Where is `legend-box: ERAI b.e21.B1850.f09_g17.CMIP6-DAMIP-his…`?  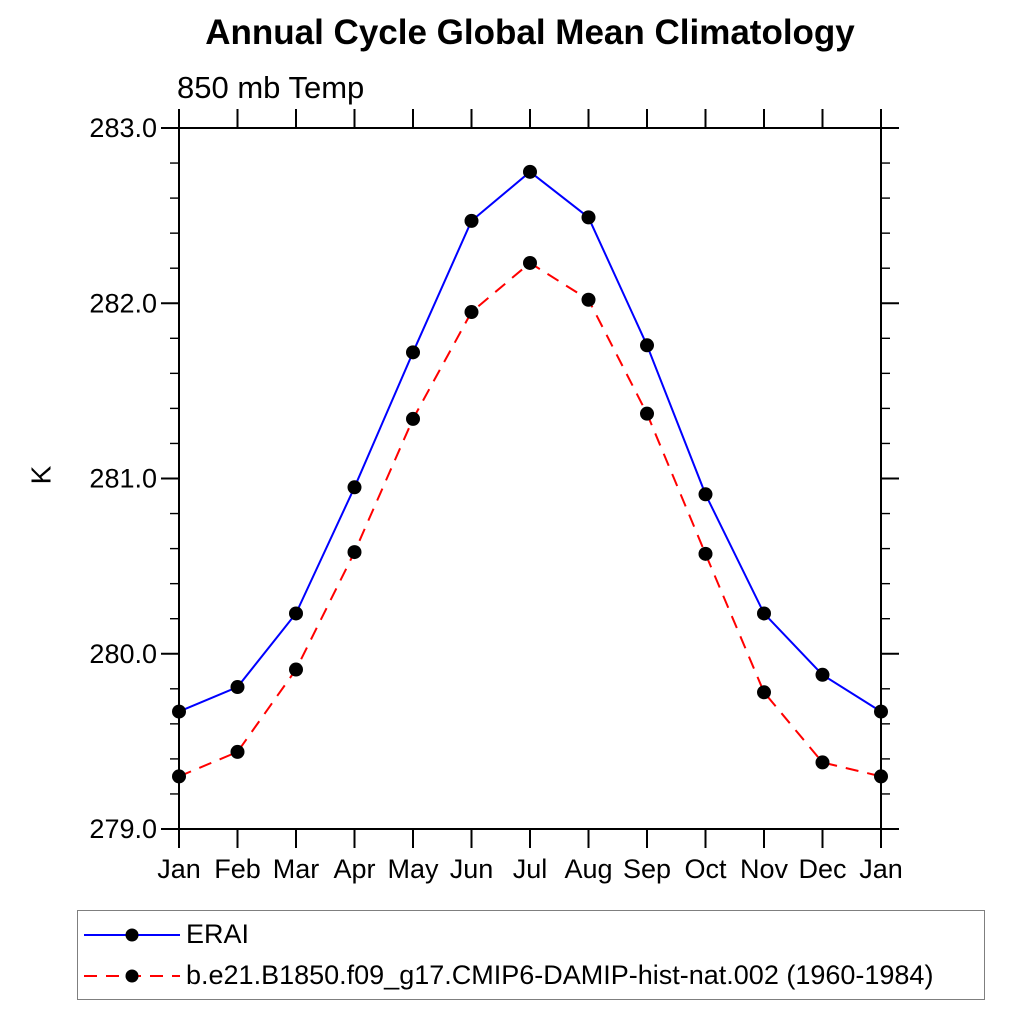
legend-box: ERAI b.e21.B1850.f09_g17.CMIP6-DAMIP-his… is located at coordinates (531, 955).